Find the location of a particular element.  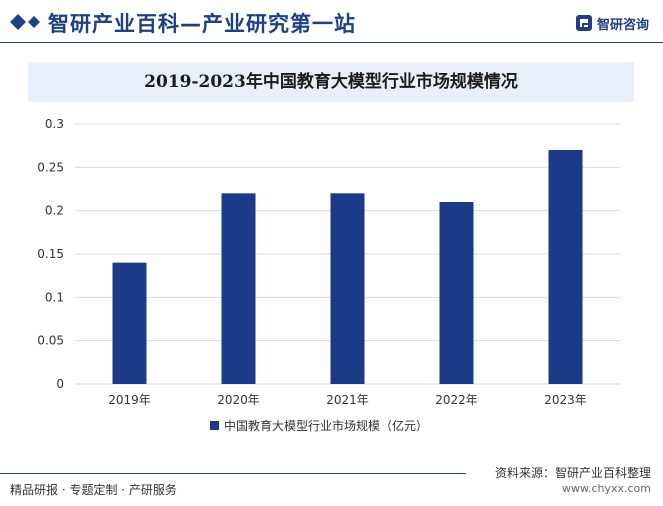

brand-logo: 智研咨询 is located at coordinates (612, 23).